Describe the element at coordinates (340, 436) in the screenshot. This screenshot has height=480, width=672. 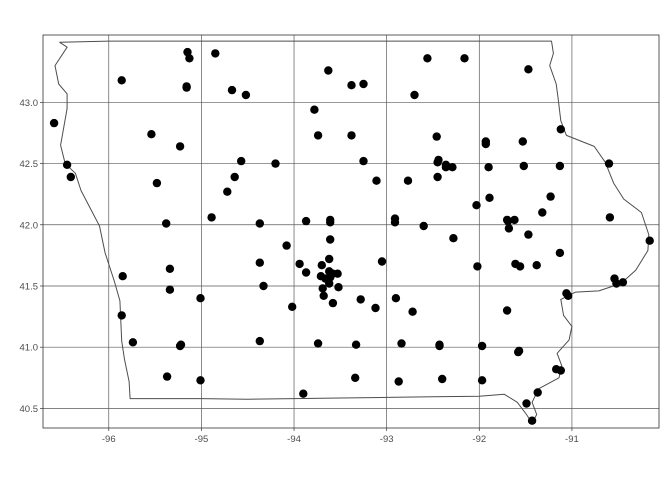
I see `x-axis: -96 -95 -94 -93 -92 -91` at that location.